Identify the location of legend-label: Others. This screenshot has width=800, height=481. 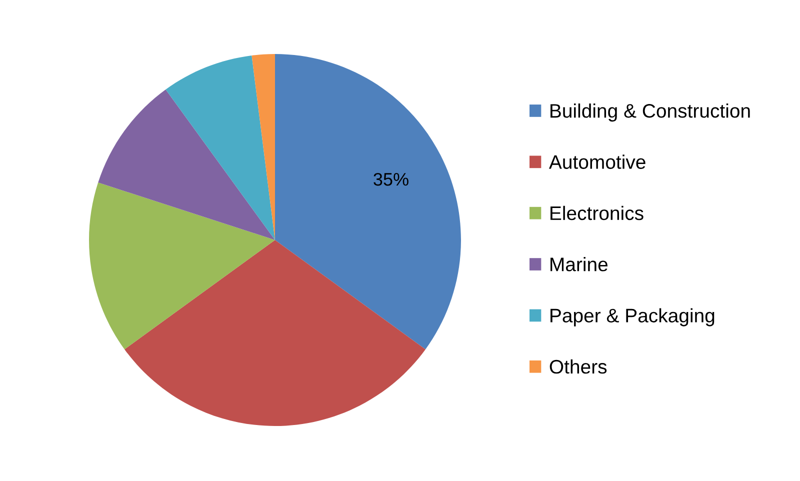
(578, 366).